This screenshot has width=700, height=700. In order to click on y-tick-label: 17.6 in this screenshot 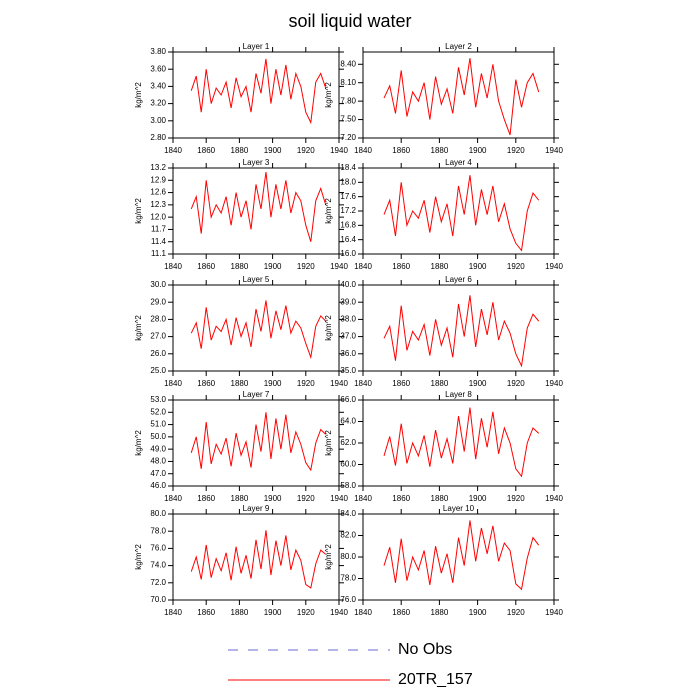, I will do `click(348, 196)`.